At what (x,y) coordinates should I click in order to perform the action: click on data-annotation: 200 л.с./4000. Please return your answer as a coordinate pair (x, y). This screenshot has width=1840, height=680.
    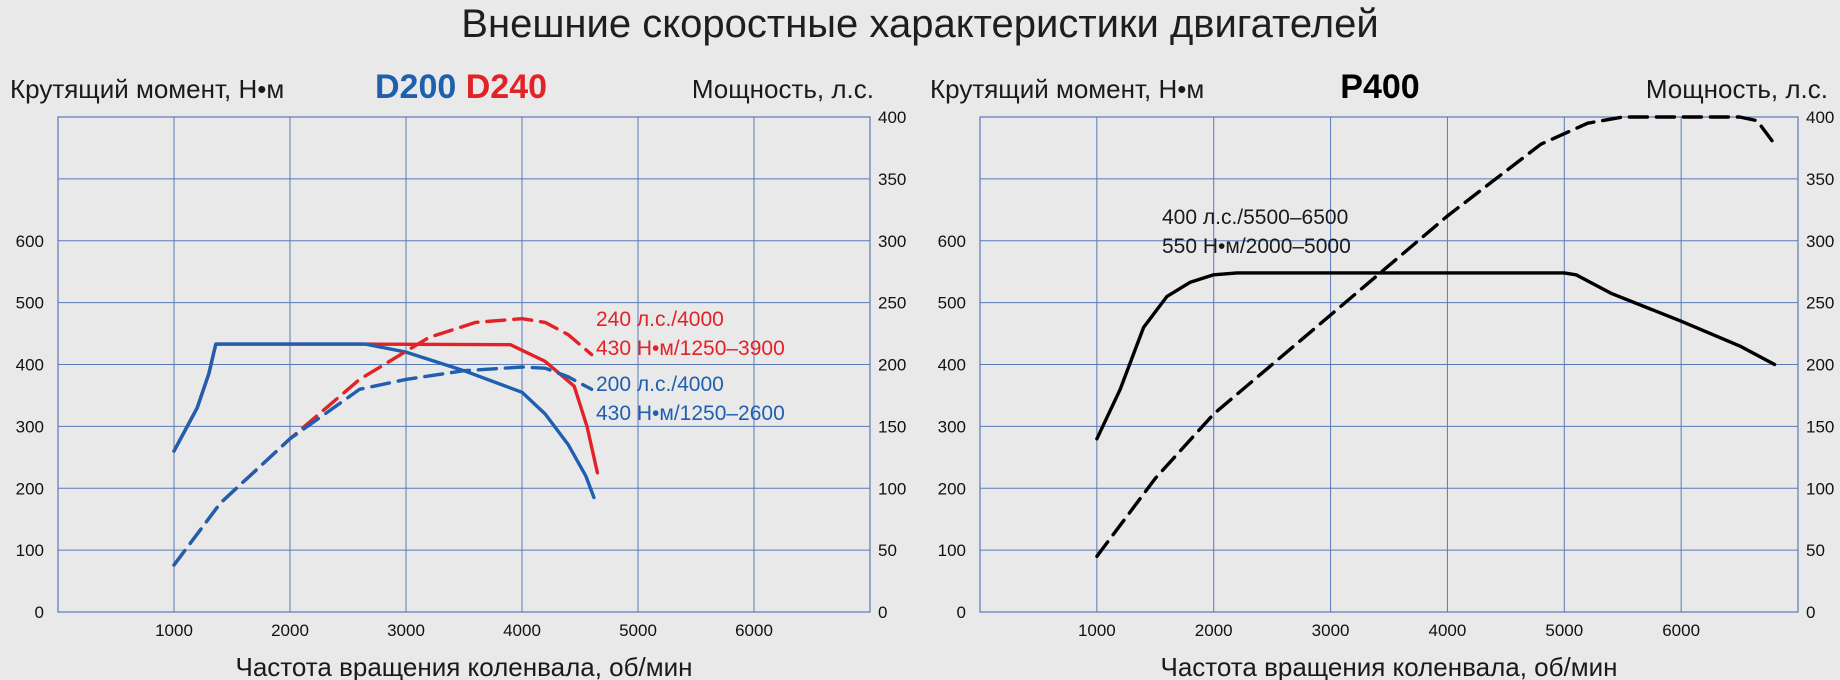
    Looking at the image, I should click on (660, 384).